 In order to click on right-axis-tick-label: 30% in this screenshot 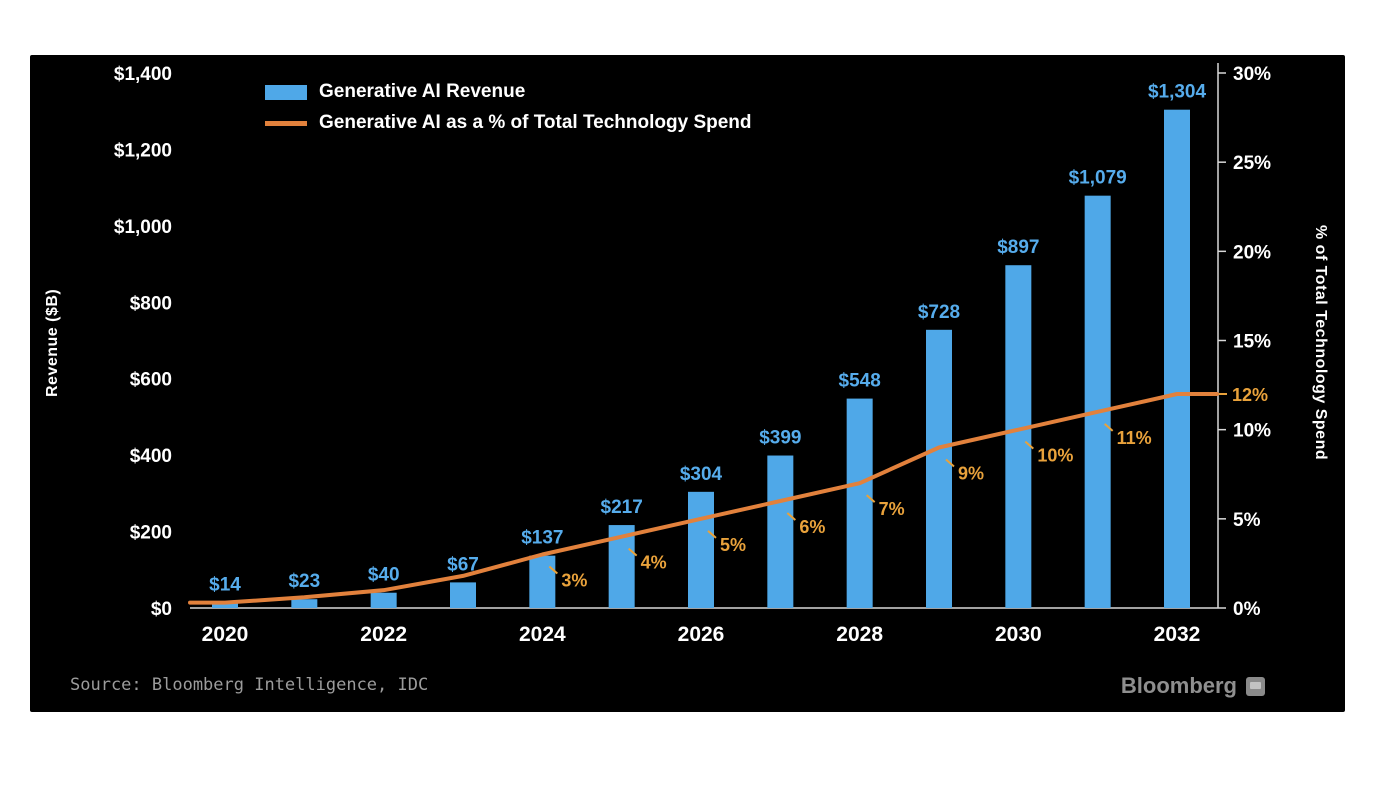, I will do `click(1252, 74)`.